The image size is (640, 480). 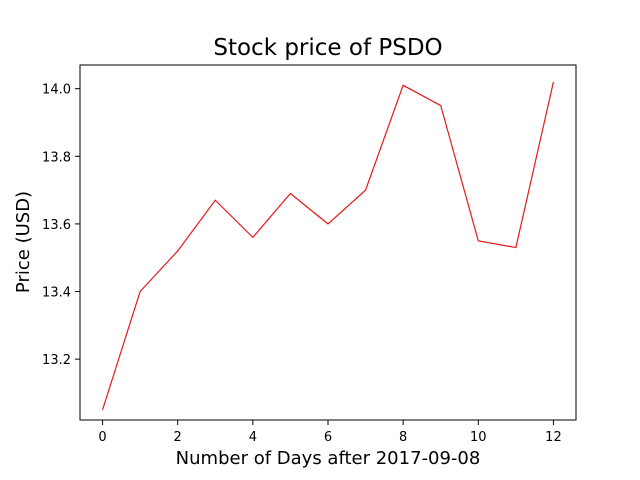 What do you see at coordinates (23, 242) in the screenshot?
I see `y-axis-label: Price (USD)` at bounding box center [23, 242].